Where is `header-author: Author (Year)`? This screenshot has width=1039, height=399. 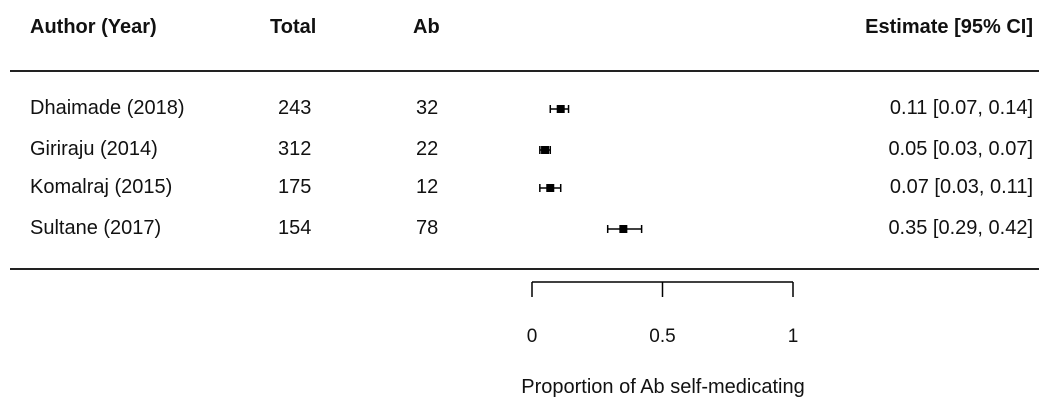 header-author: Author (Year) is located at coordinates (93, 27).